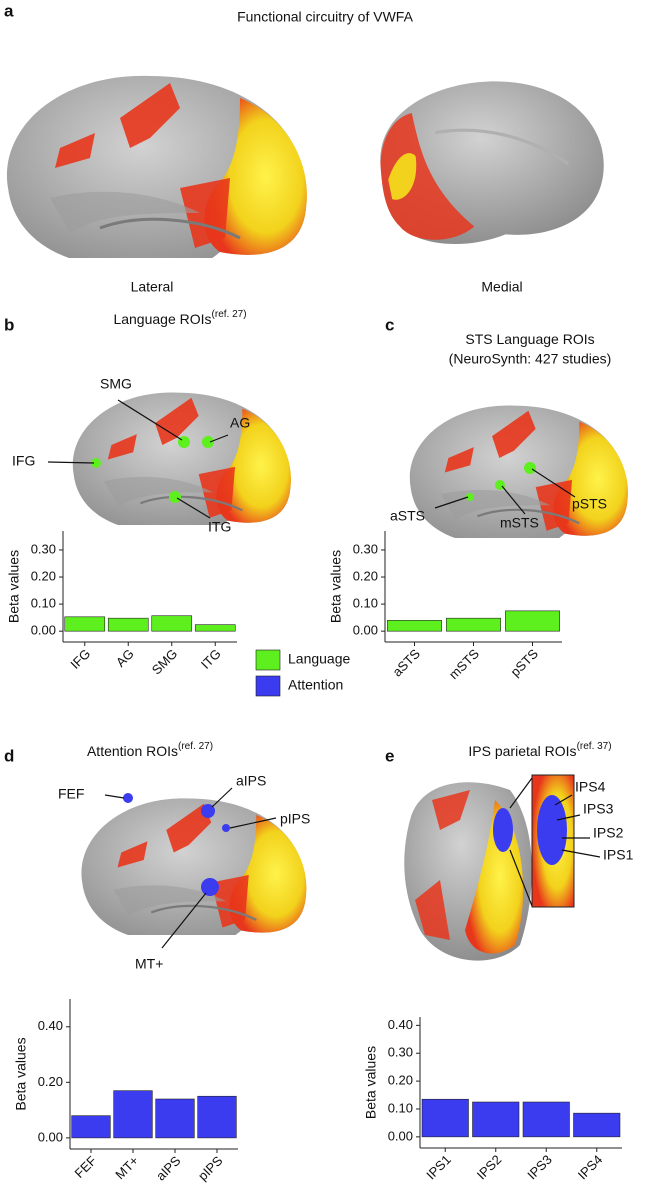  What do you see at coordinates (165, 662) in the screenshot?
I see `x-tick-label: SMG` at bounding box center [165, 662].